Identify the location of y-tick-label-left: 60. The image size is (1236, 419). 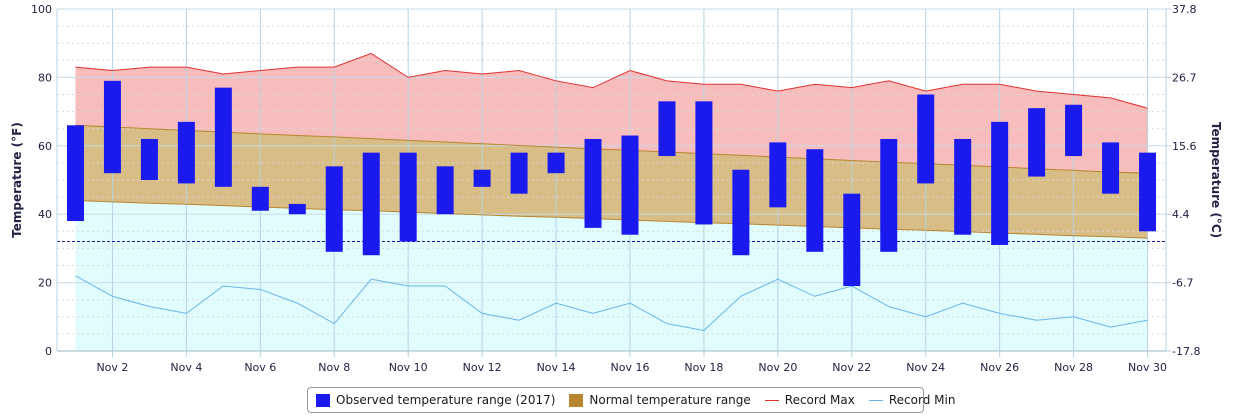
(45, 146).